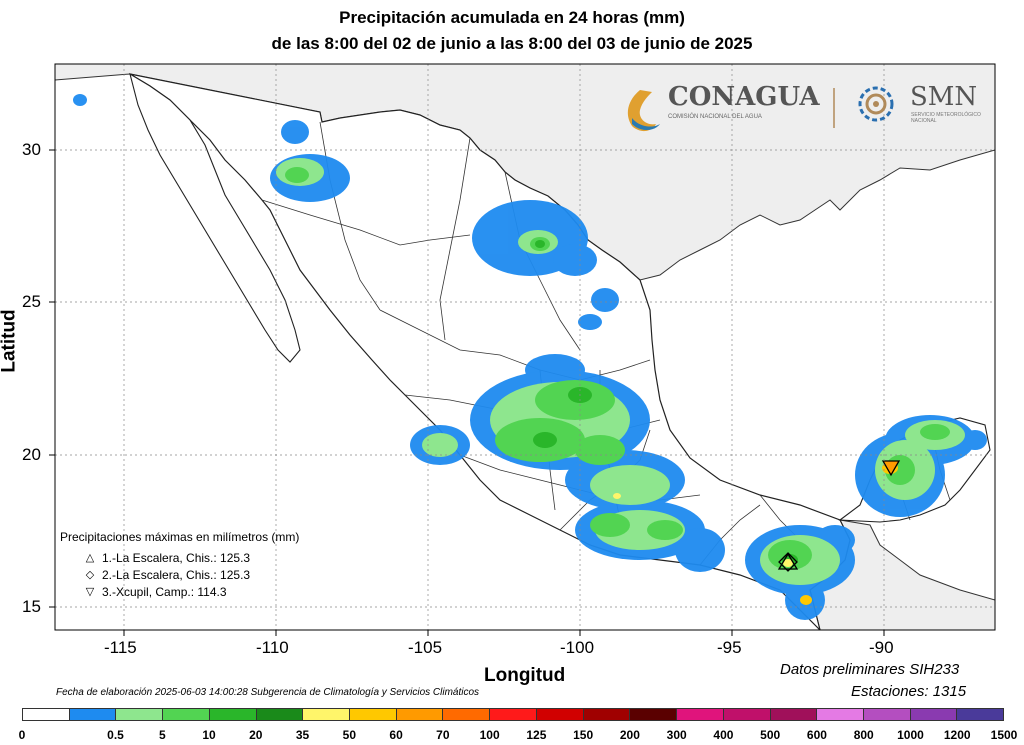 The height and width of the screenshot is (745, 1024). What do you see at coordinates (577, 647) in the screenshot?
I see `x-tick-label: -100` at bounding box center [577, 647].